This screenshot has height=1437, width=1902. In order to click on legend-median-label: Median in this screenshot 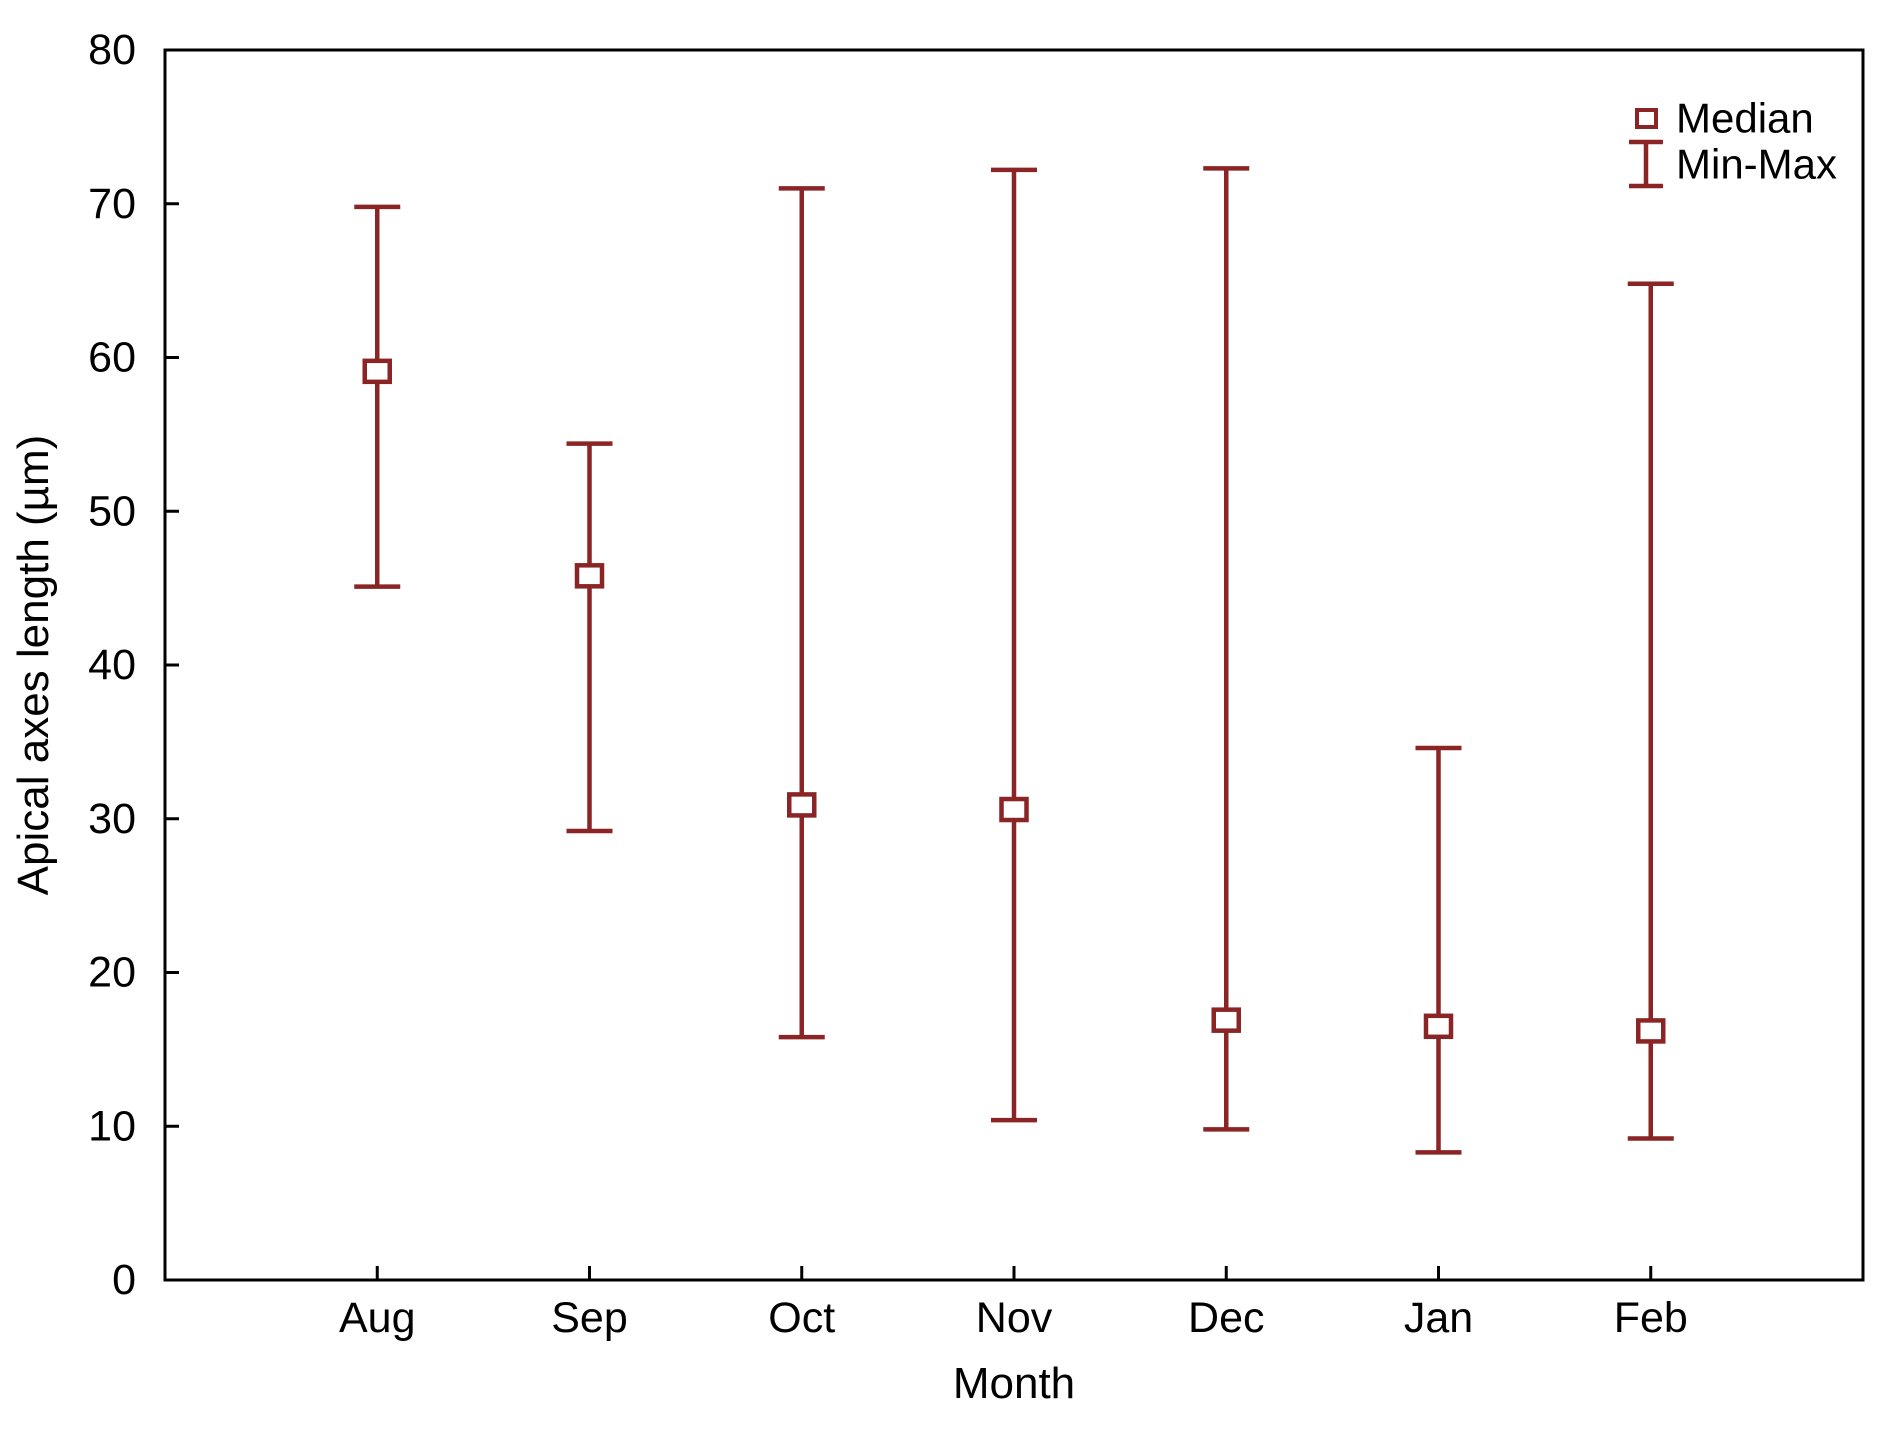, I will do `click(1745, 118)`.